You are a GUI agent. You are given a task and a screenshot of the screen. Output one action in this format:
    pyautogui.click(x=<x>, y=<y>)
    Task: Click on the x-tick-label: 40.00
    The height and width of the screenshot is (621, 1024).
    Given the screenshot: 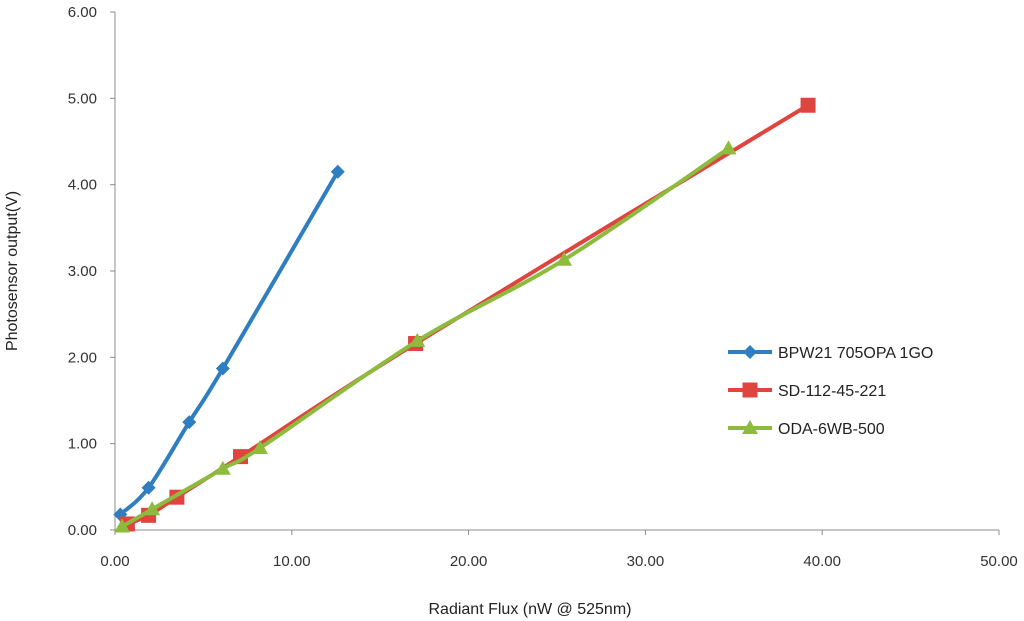 What is the action you would take?
    pyautogui.click(x=822, y=561)
    